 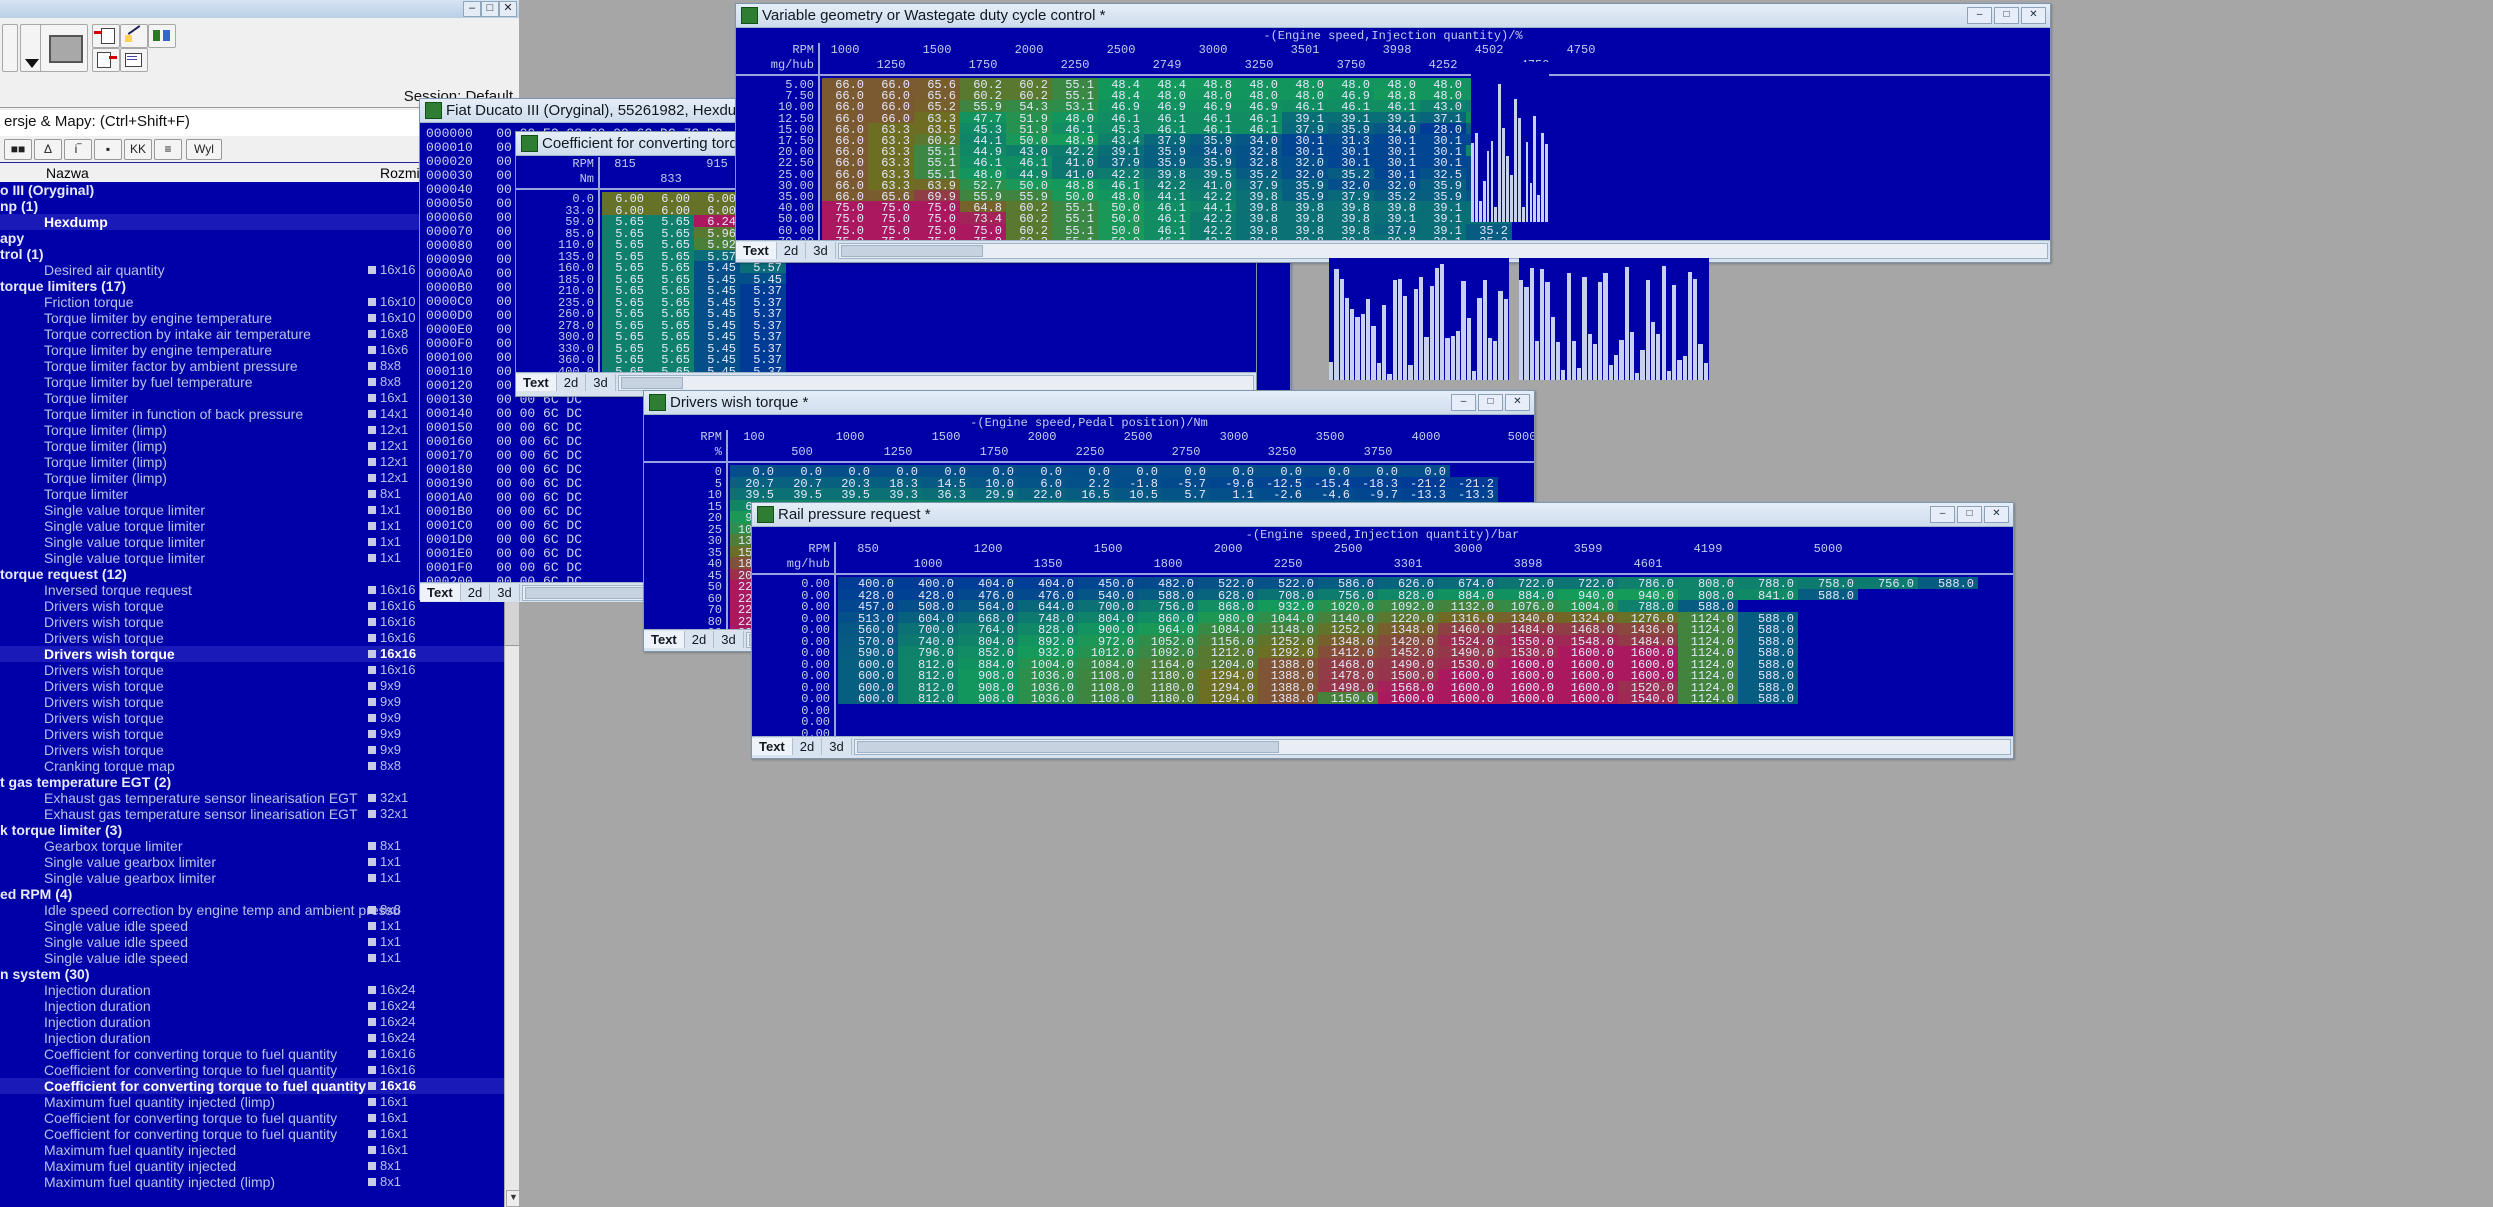 What do you see at coordinates (858, 498) in the screenshot?
I see `hexdump-row: 0001A0 00 00 6C DC` at bounding box center [858, 498].